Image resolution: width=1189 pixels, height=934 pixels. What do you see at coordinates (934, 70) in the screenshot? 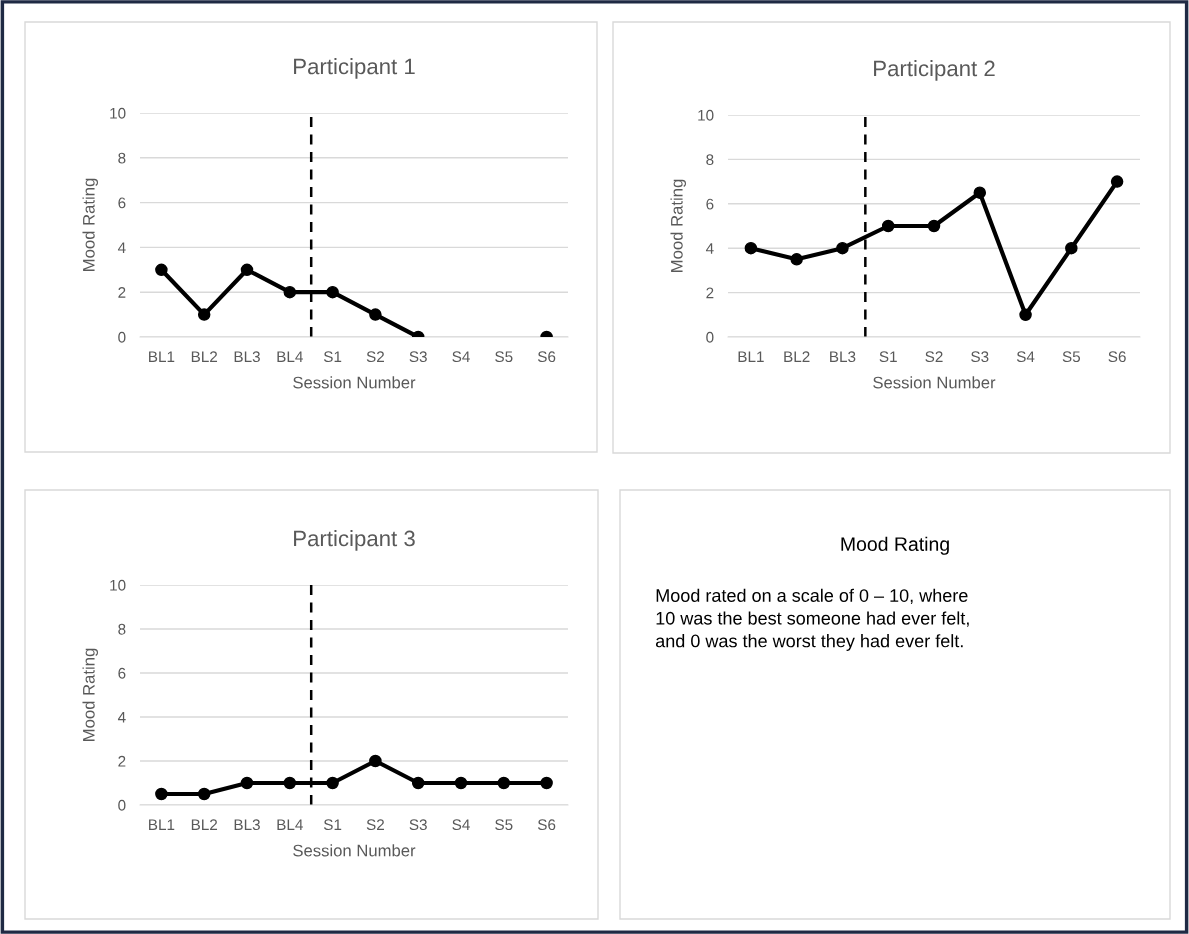
I see `chart-title: Participant 2` at bounding box center [934, 70].